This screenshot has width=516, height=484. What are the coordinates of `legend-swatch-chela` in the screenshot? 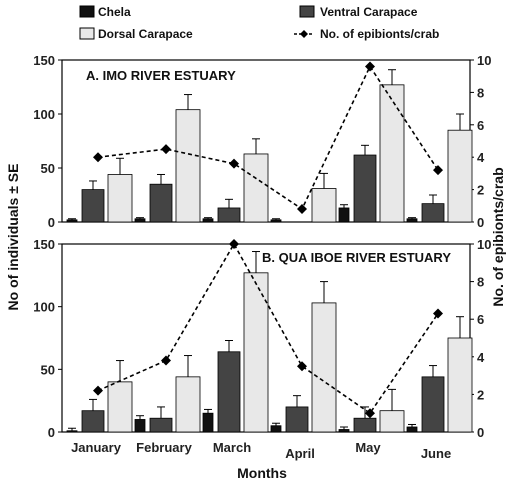 It's located at (87, 11).